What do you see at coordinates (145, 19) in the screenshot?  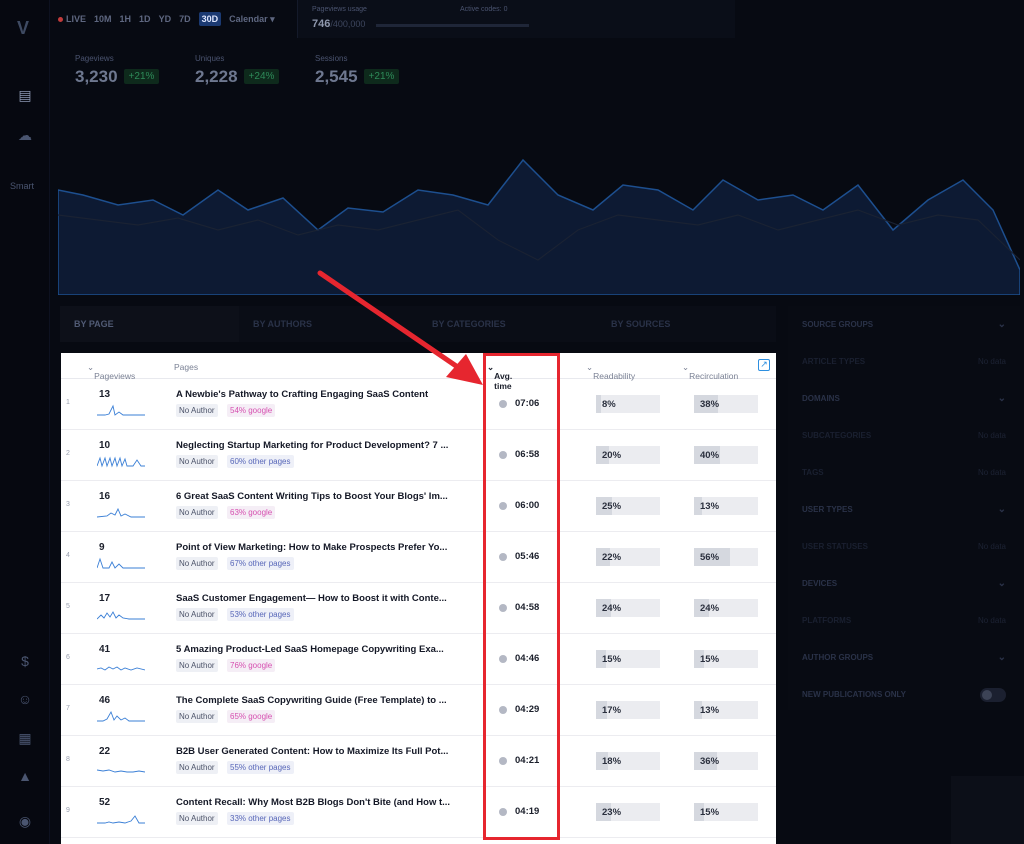 I see `range-1d: 1D` at bounding box center [145, 19].